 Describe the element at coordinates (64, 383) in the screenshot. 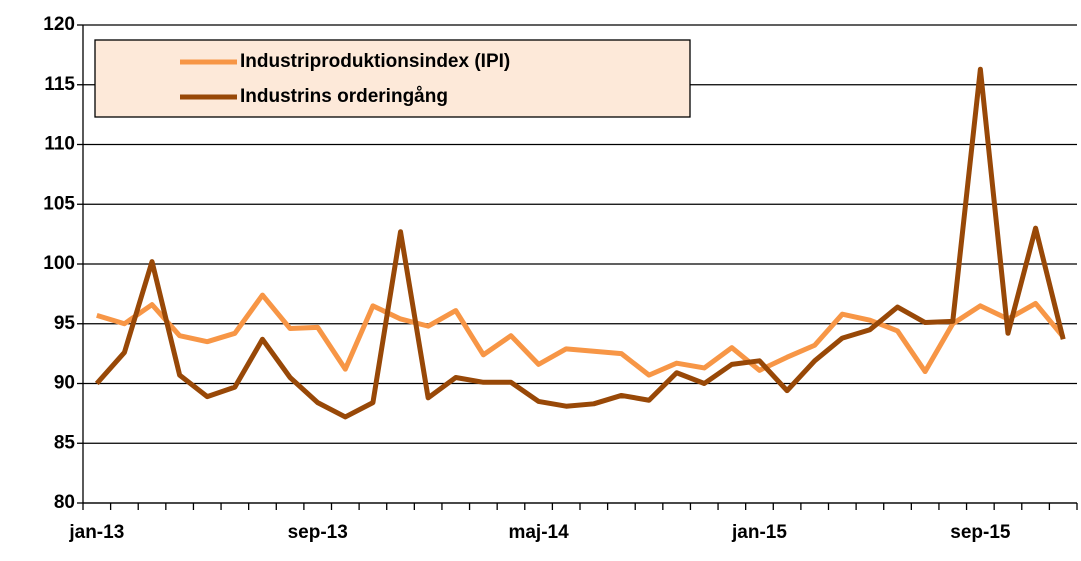

I see `y-tick-label: 90` at that location.